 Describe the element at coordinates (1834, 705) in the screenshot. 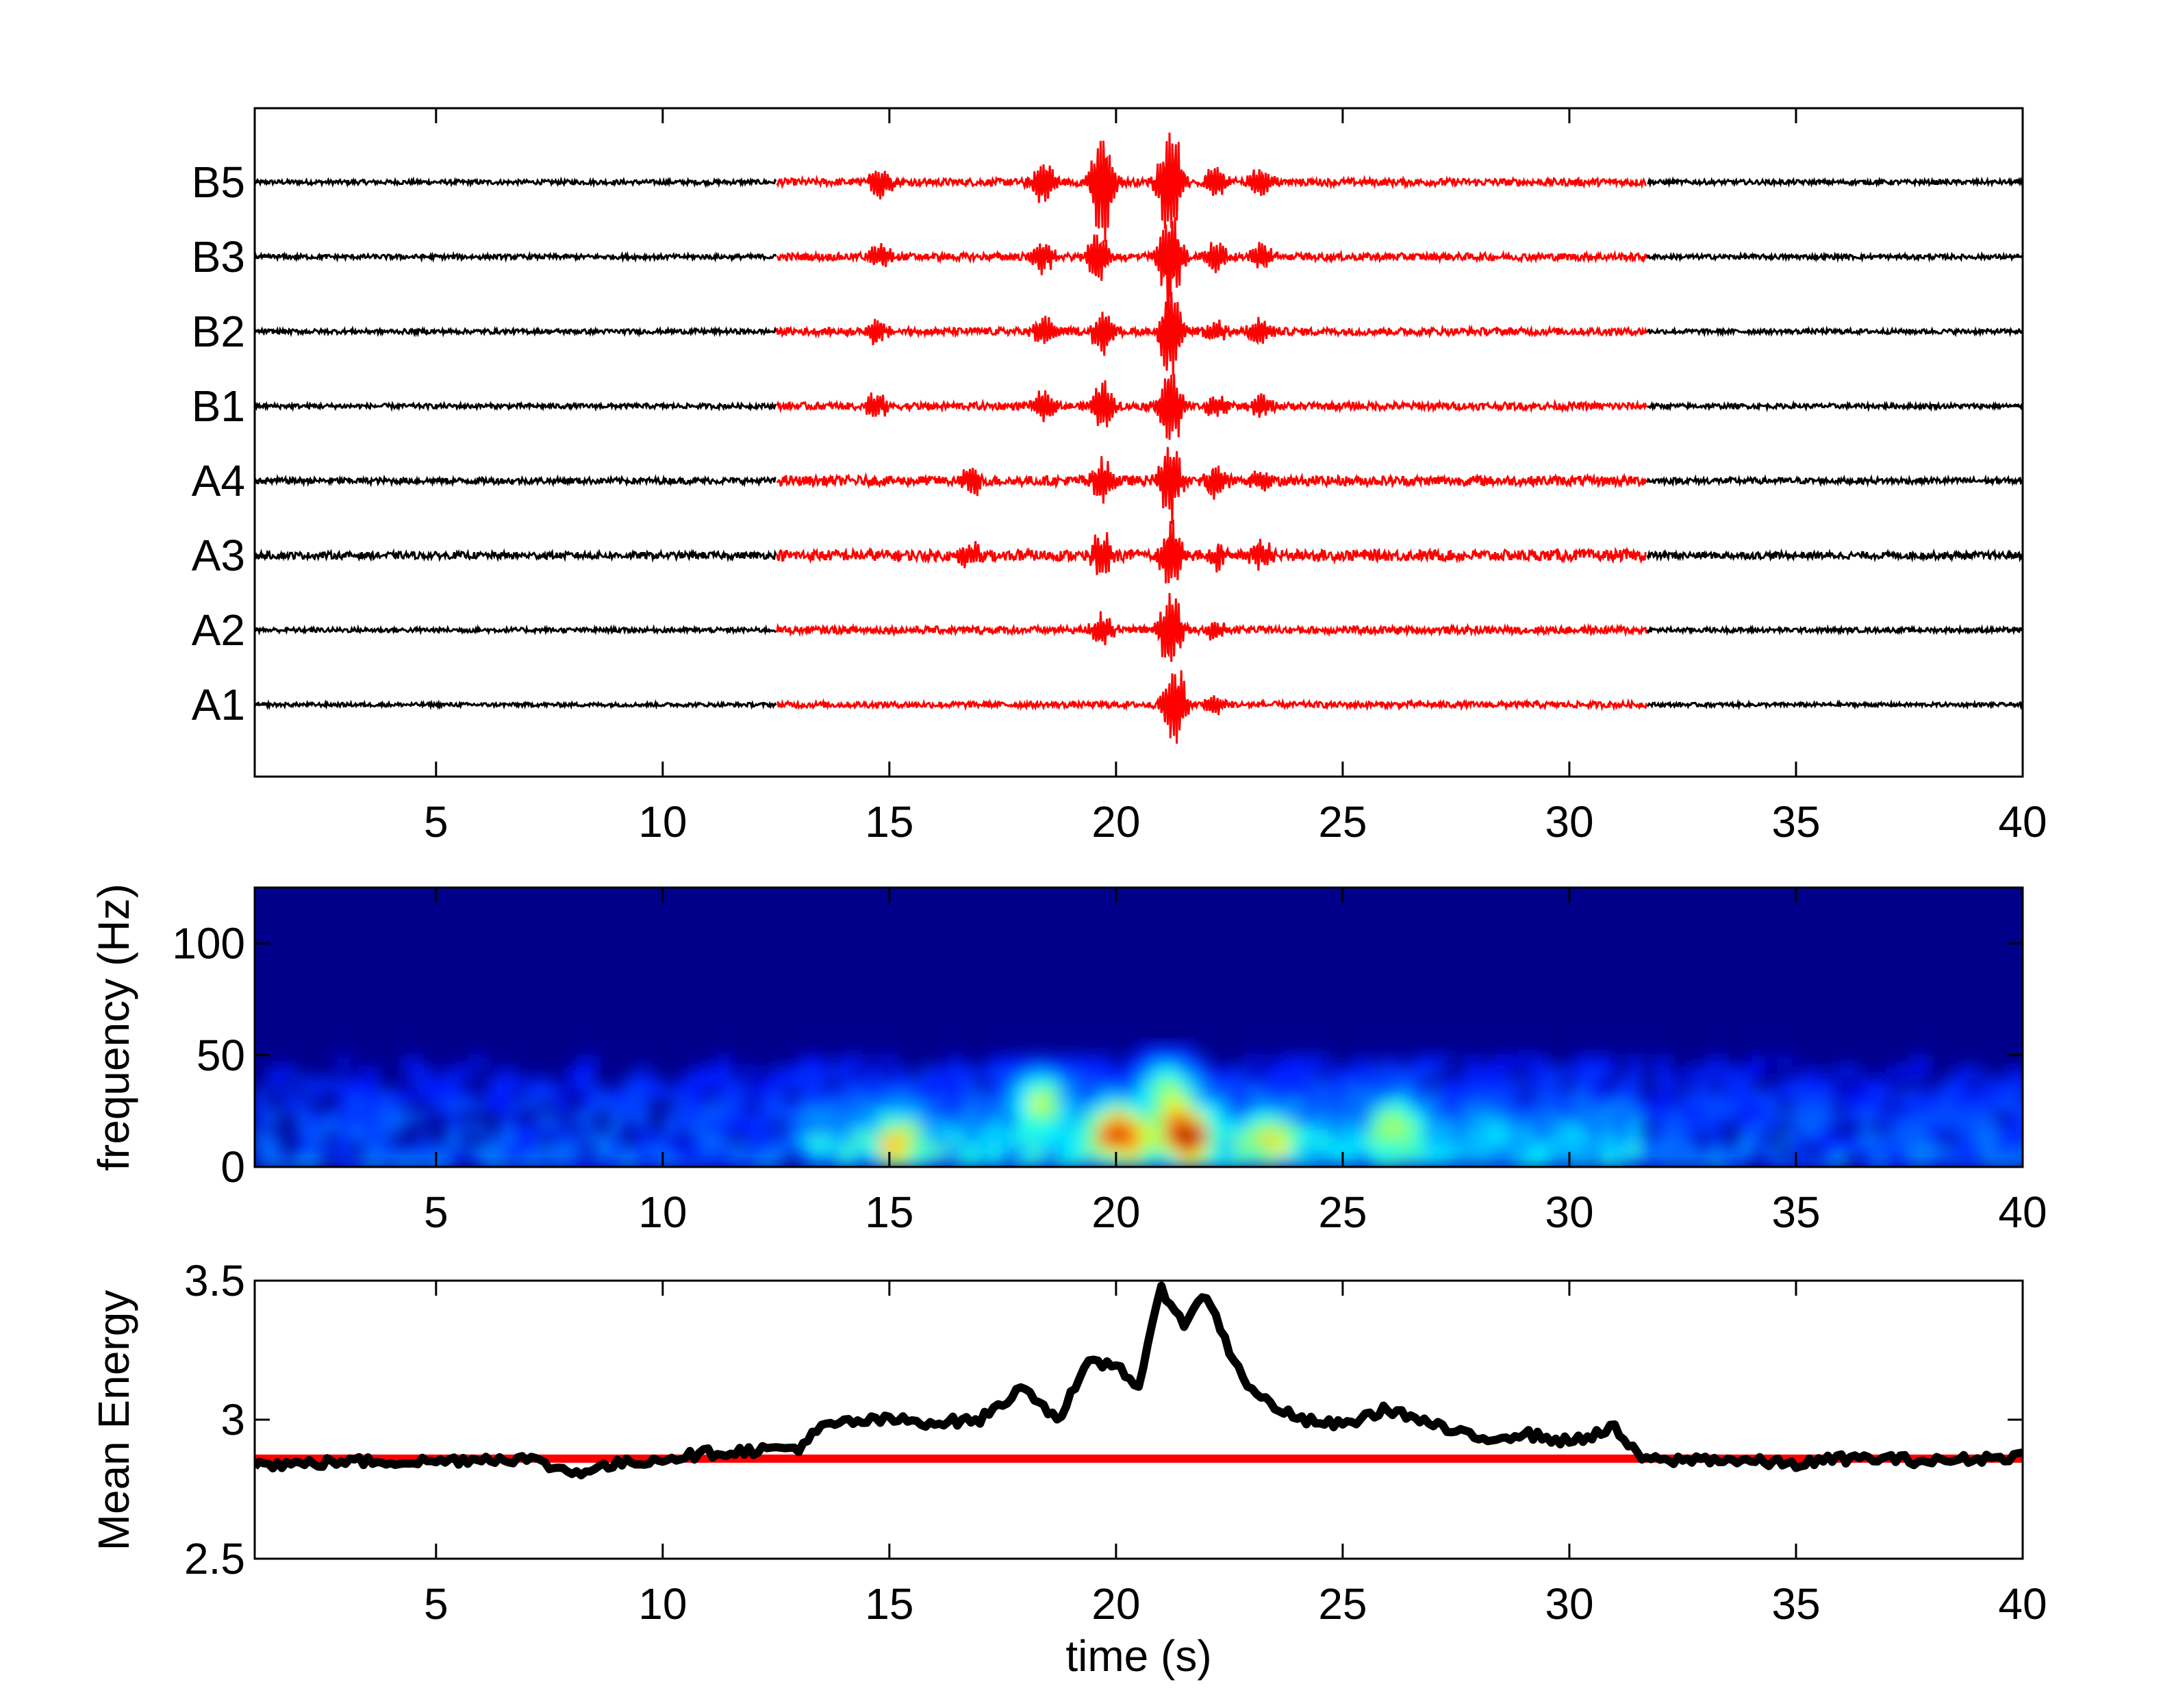

I see `trace-A1-post` at that location.